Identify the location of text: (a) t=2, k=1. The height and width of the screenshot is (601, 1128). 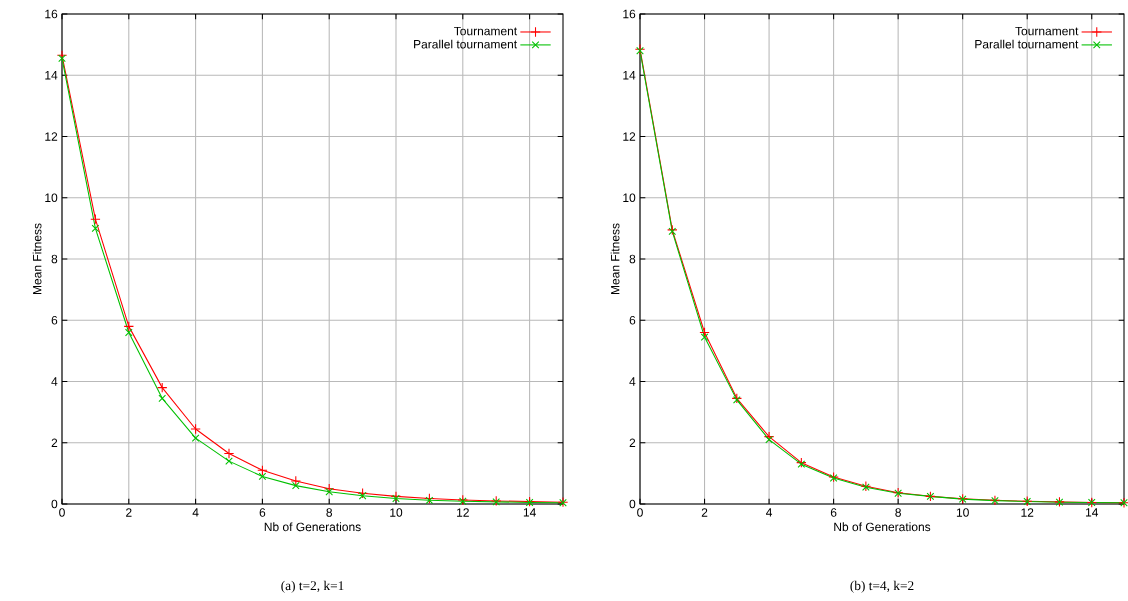
(312, 586).